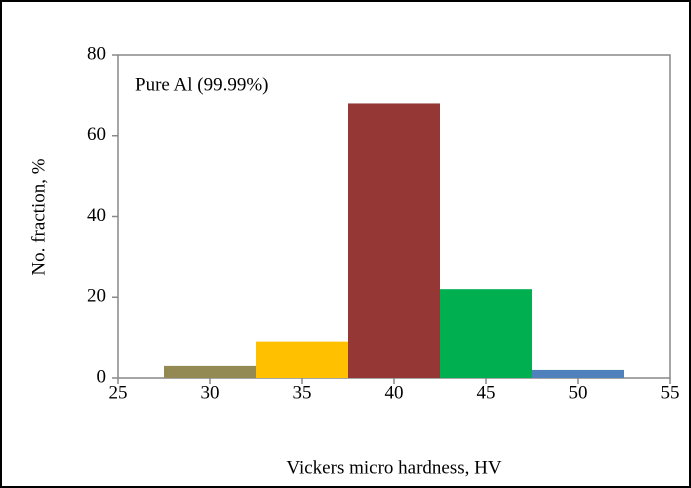  Describe the element at coordinates (118, 392) in the screenshot. I see `x-tick-label: 25` at that location.